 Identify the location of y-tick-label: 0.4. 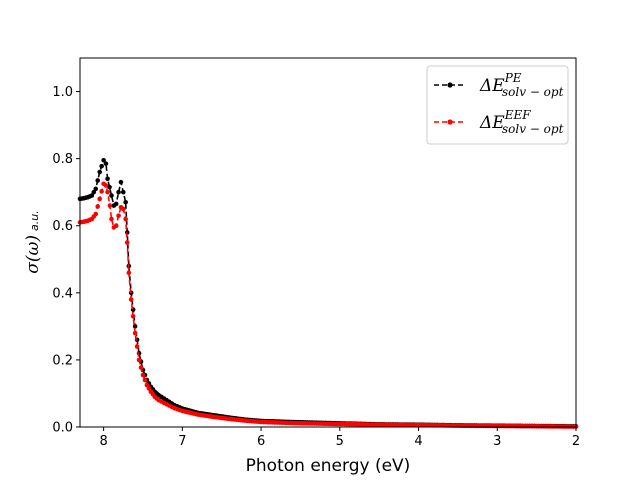
(62, 293).